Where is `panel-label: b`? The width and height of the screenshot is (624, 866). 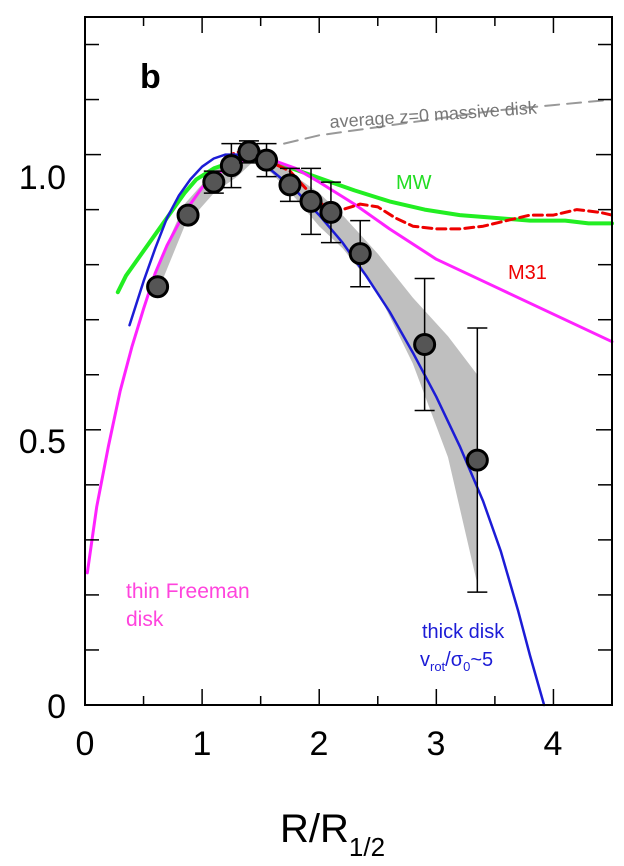 panel-label: b is located at coordinates (150, 77).